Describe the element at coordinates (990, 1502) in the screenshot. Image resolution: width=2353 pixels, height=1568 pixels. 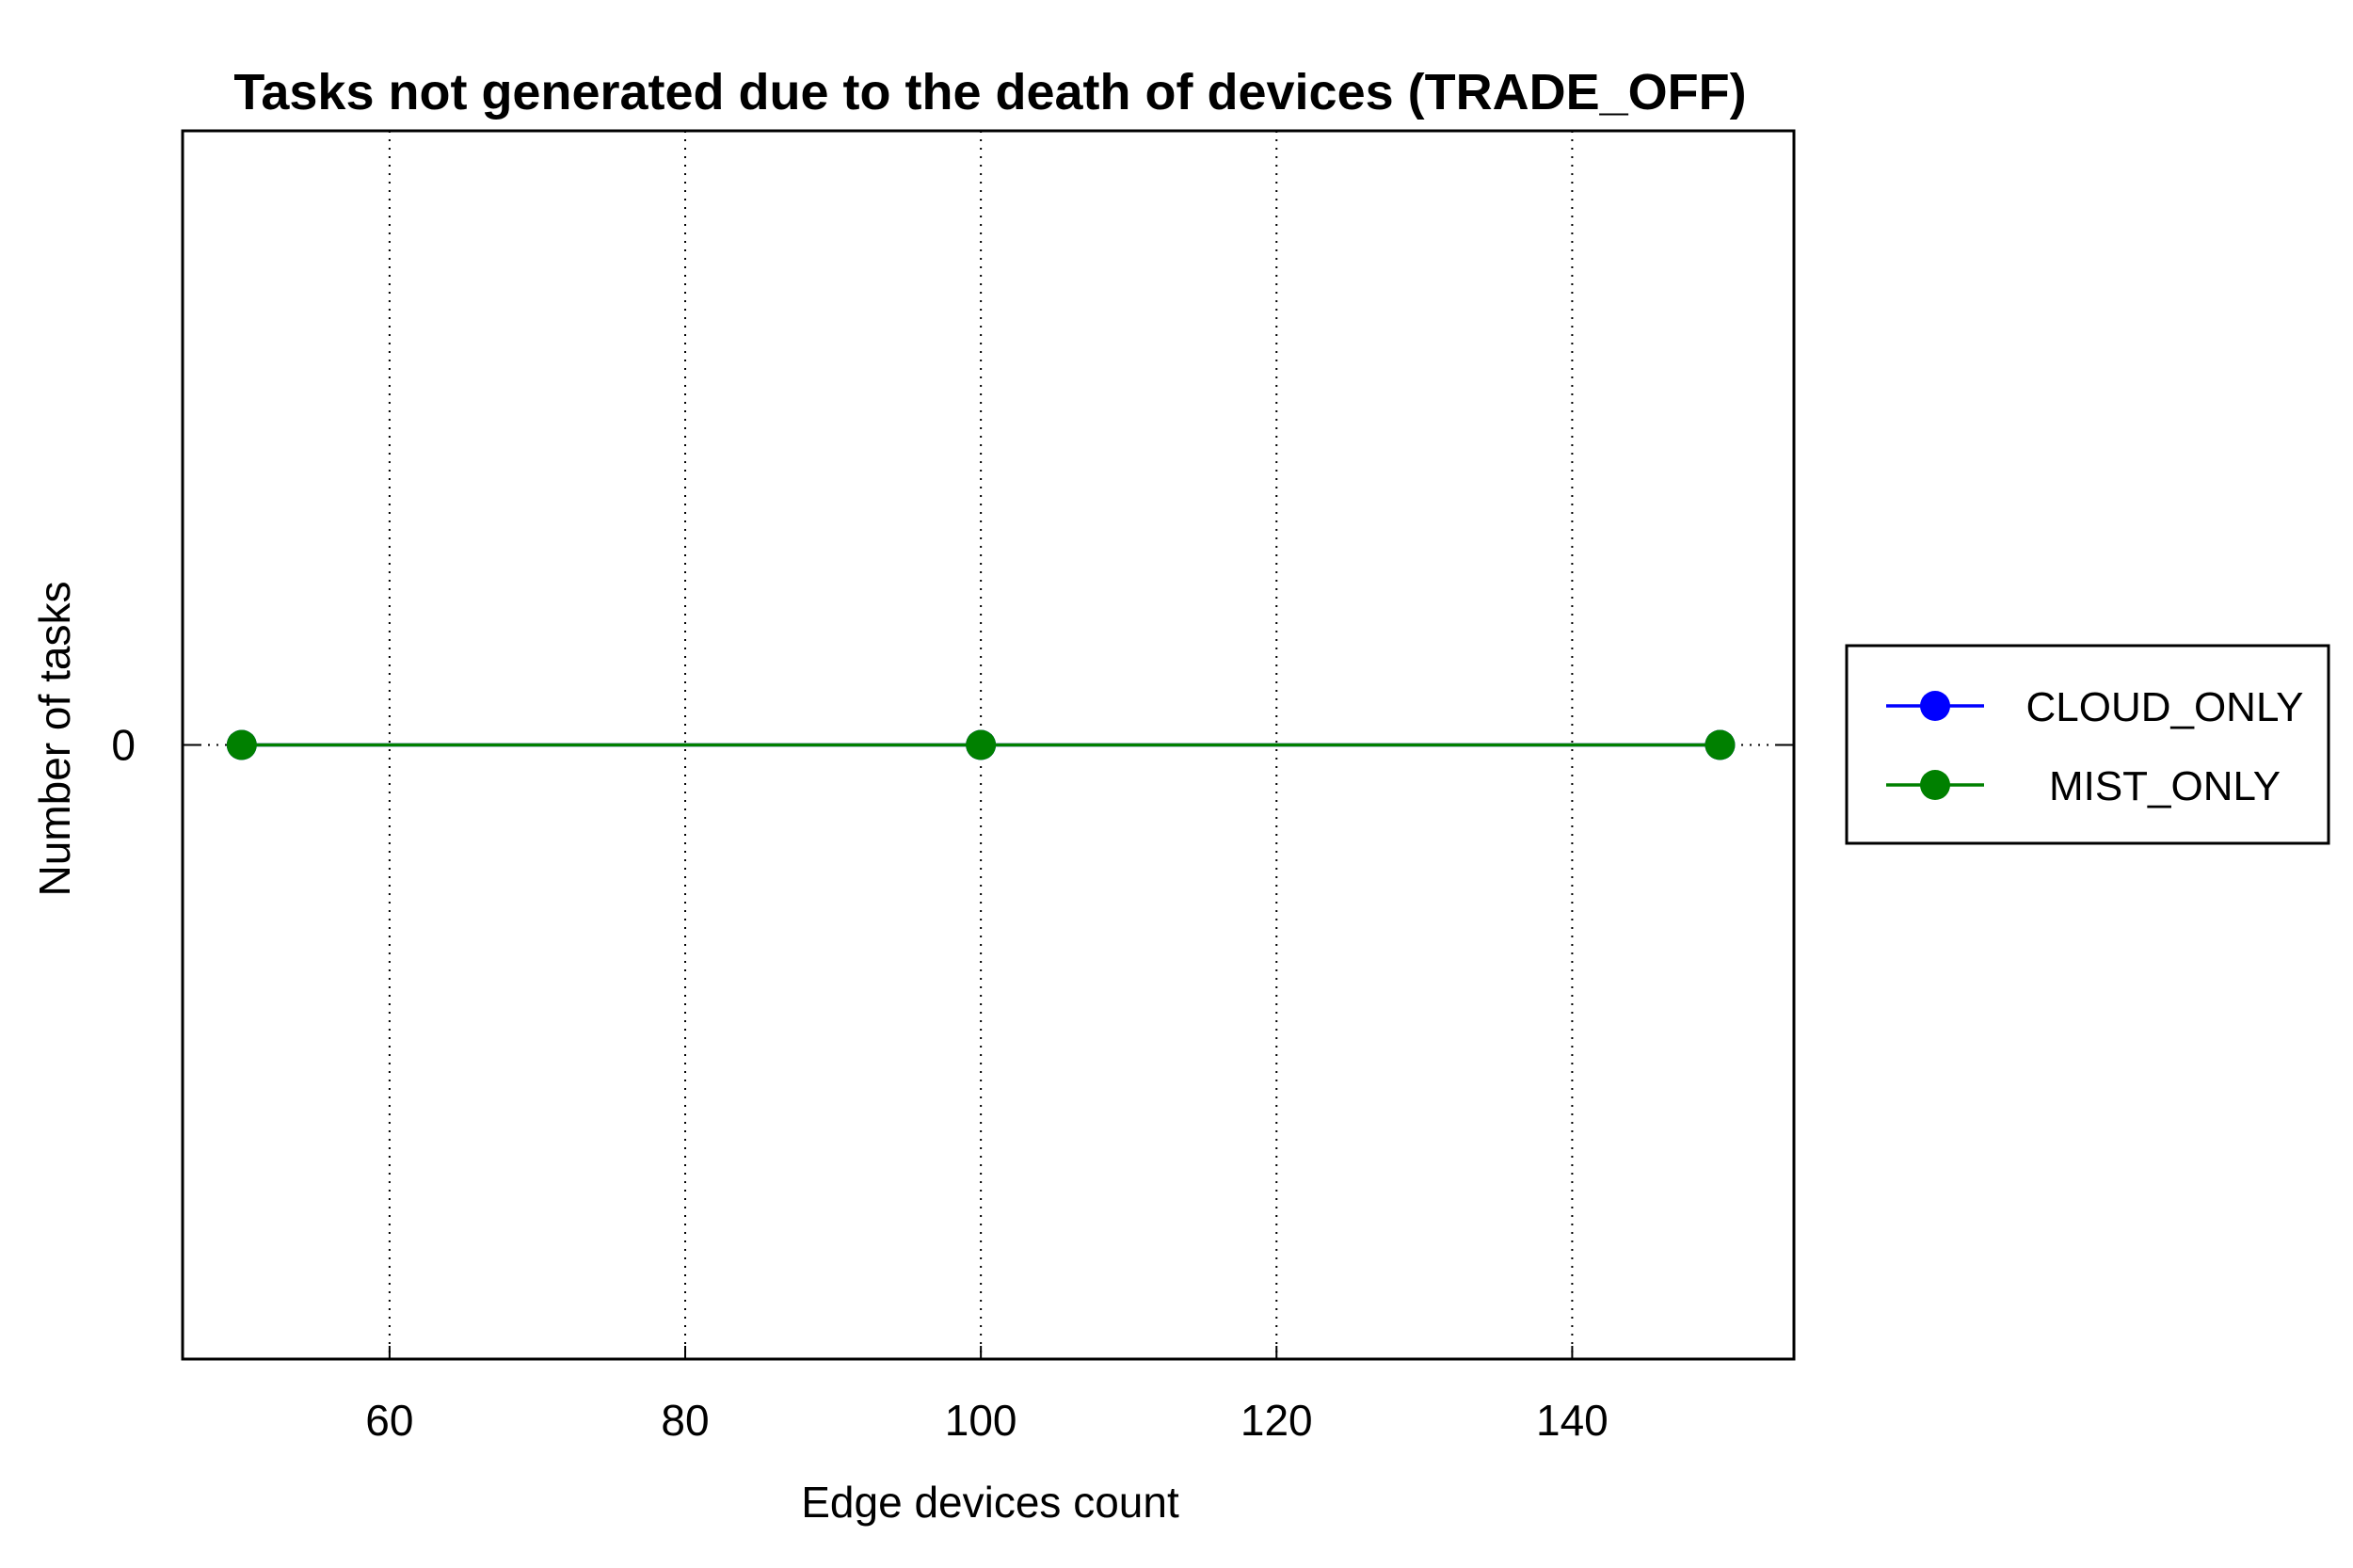
I see `x-axis-label: Edge devices count` at that location.